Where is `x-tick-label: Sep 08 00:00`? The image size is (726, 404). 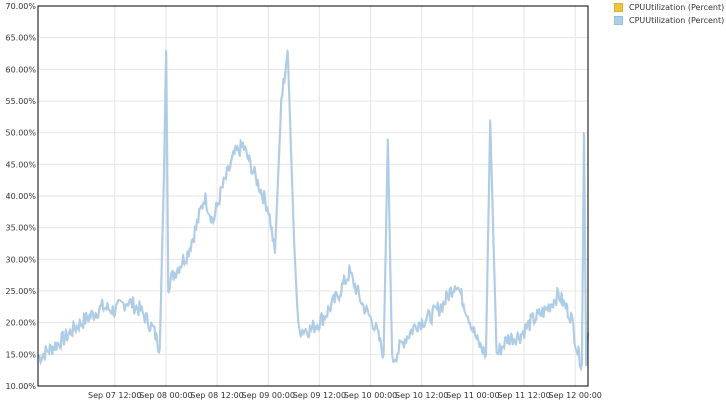
x-tick-label: Sep 08 00:00 is located at coordinates (165, 395).